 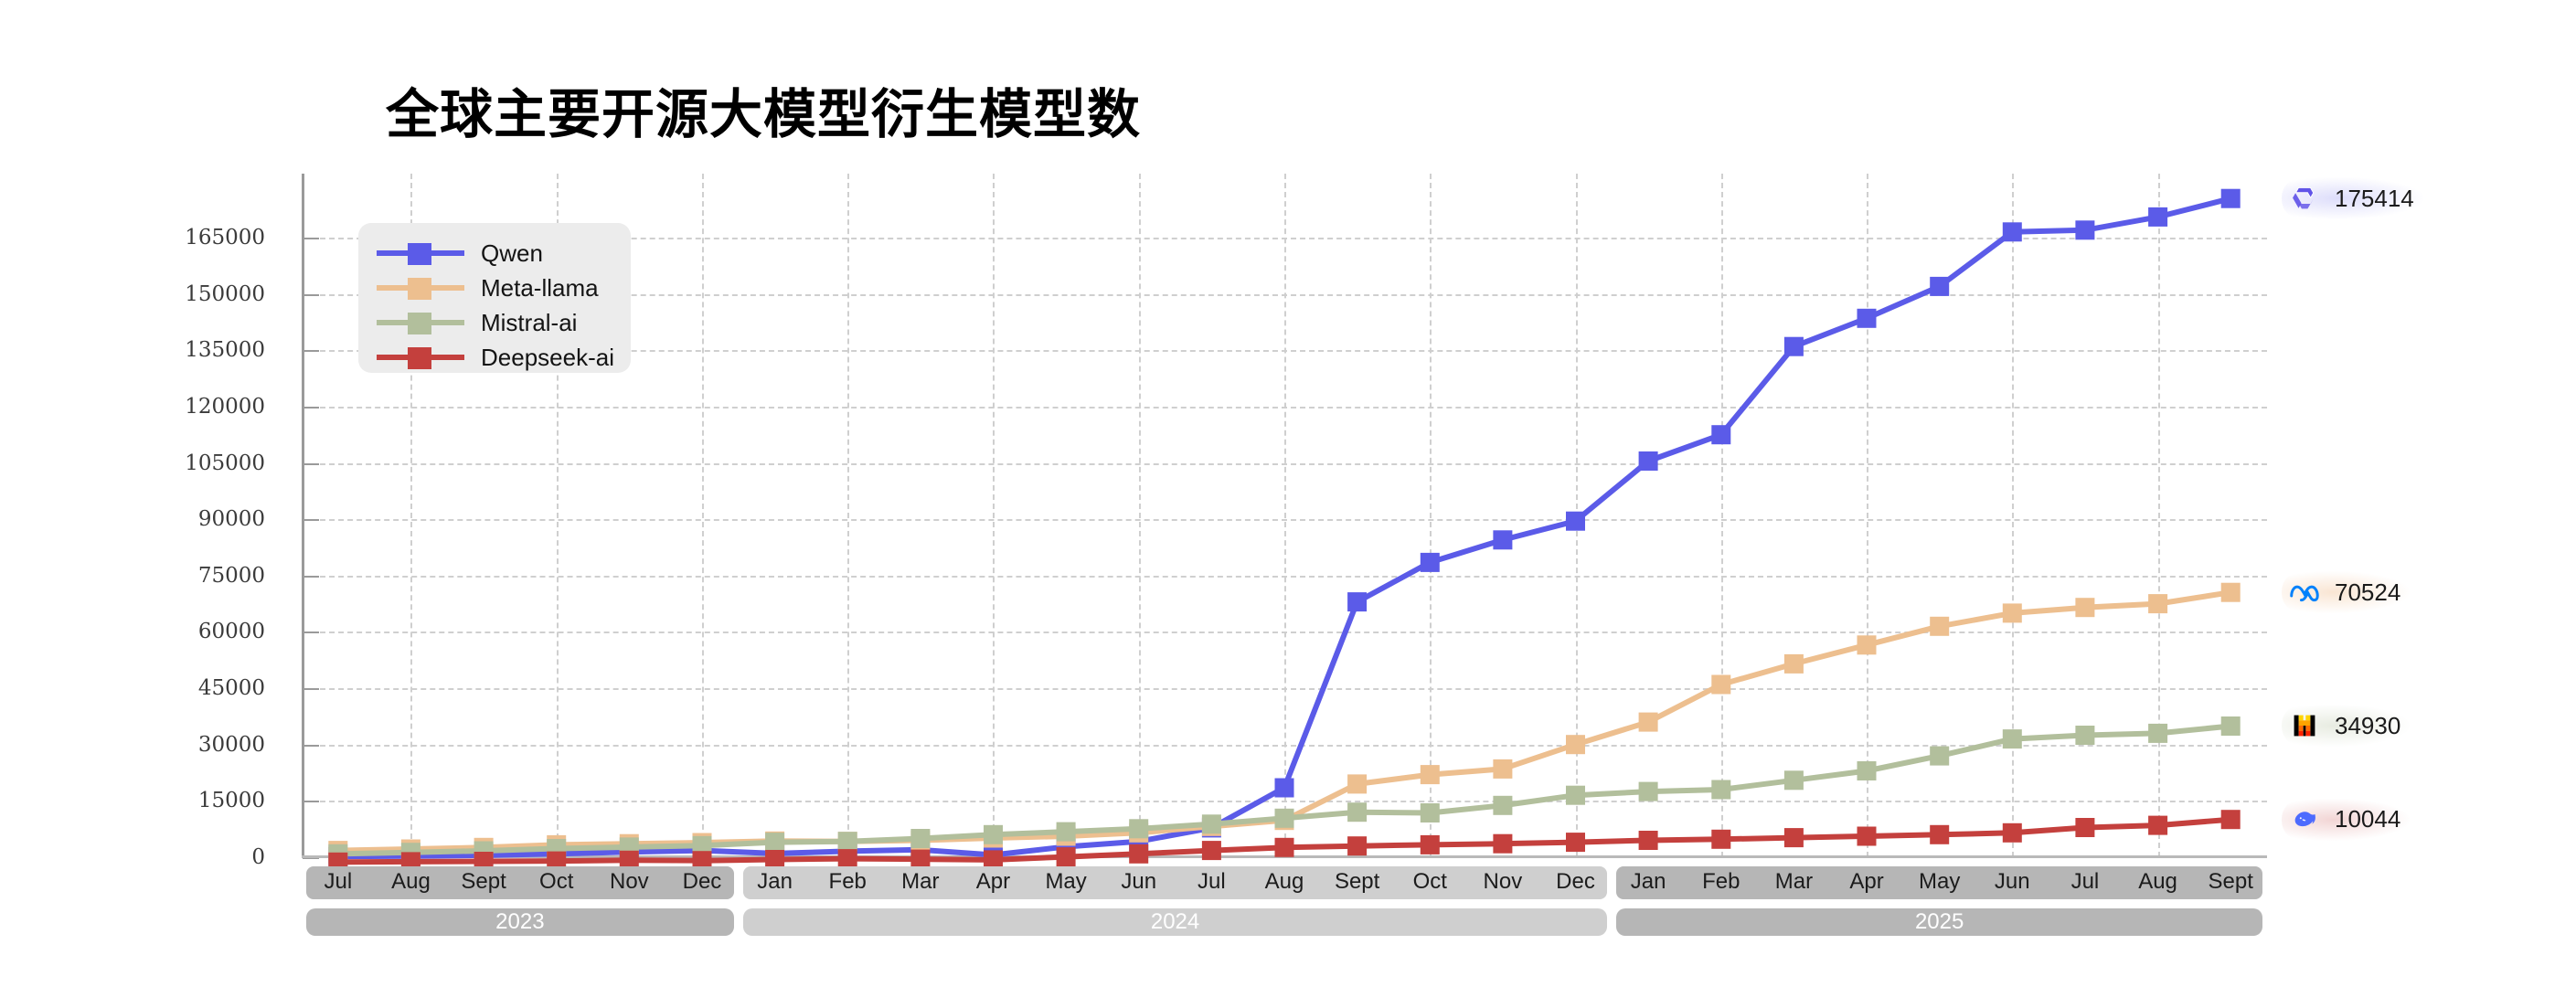 What do you see at coordinates (495, 288) in the screenshot?
I see `legend-item-meta-llama: Meta-llama` at bounding box center [495, 288].